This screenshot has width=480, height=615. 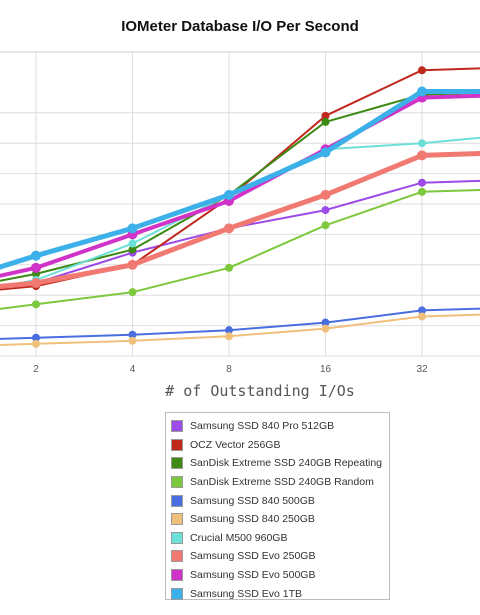 What do you see at coordinates (326, 369) in the screenshot?
I see `x-tick-label: 16` at bounding box center [326, 369].